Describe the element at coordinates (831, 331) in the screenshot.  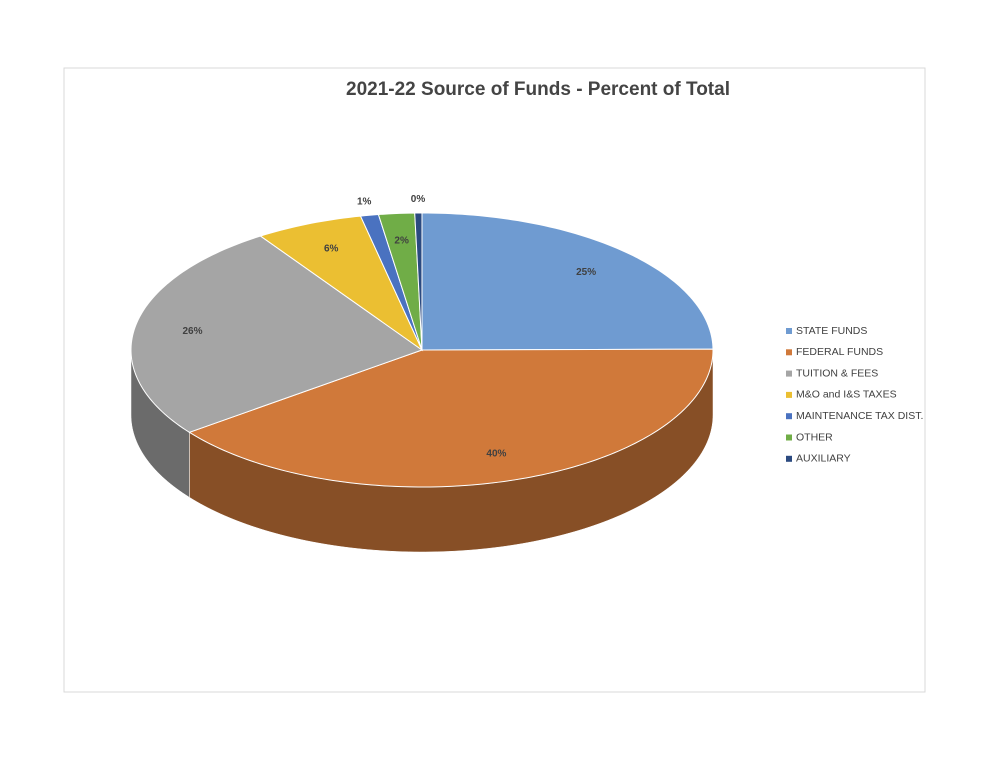
I see `legend-label: STATE FUNDS` at that location.